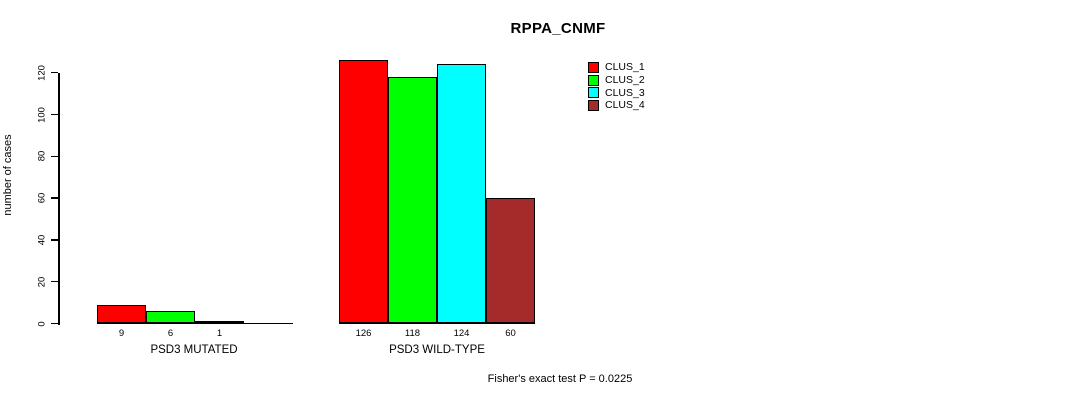  I want to click on legend-row: CLUS_3, so click(616, 92).